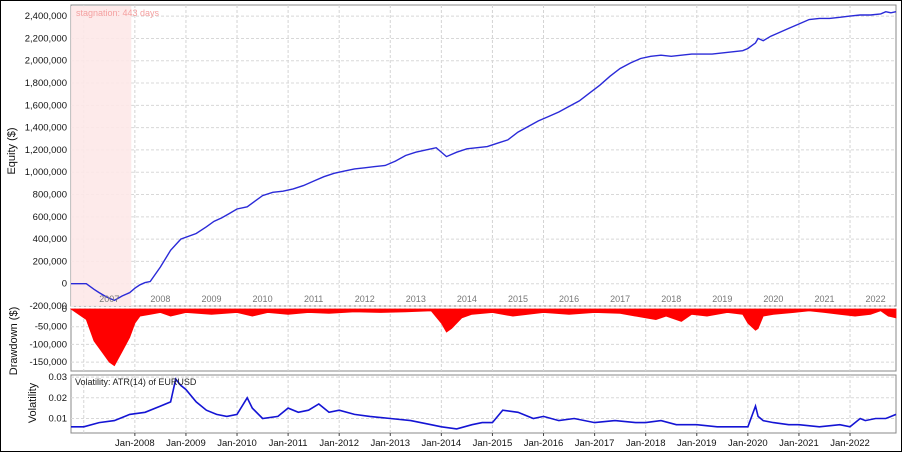  Describe the element at coordinates (48, 306) in the screenshot. I see `y-tick-label: -200,000` at that location.